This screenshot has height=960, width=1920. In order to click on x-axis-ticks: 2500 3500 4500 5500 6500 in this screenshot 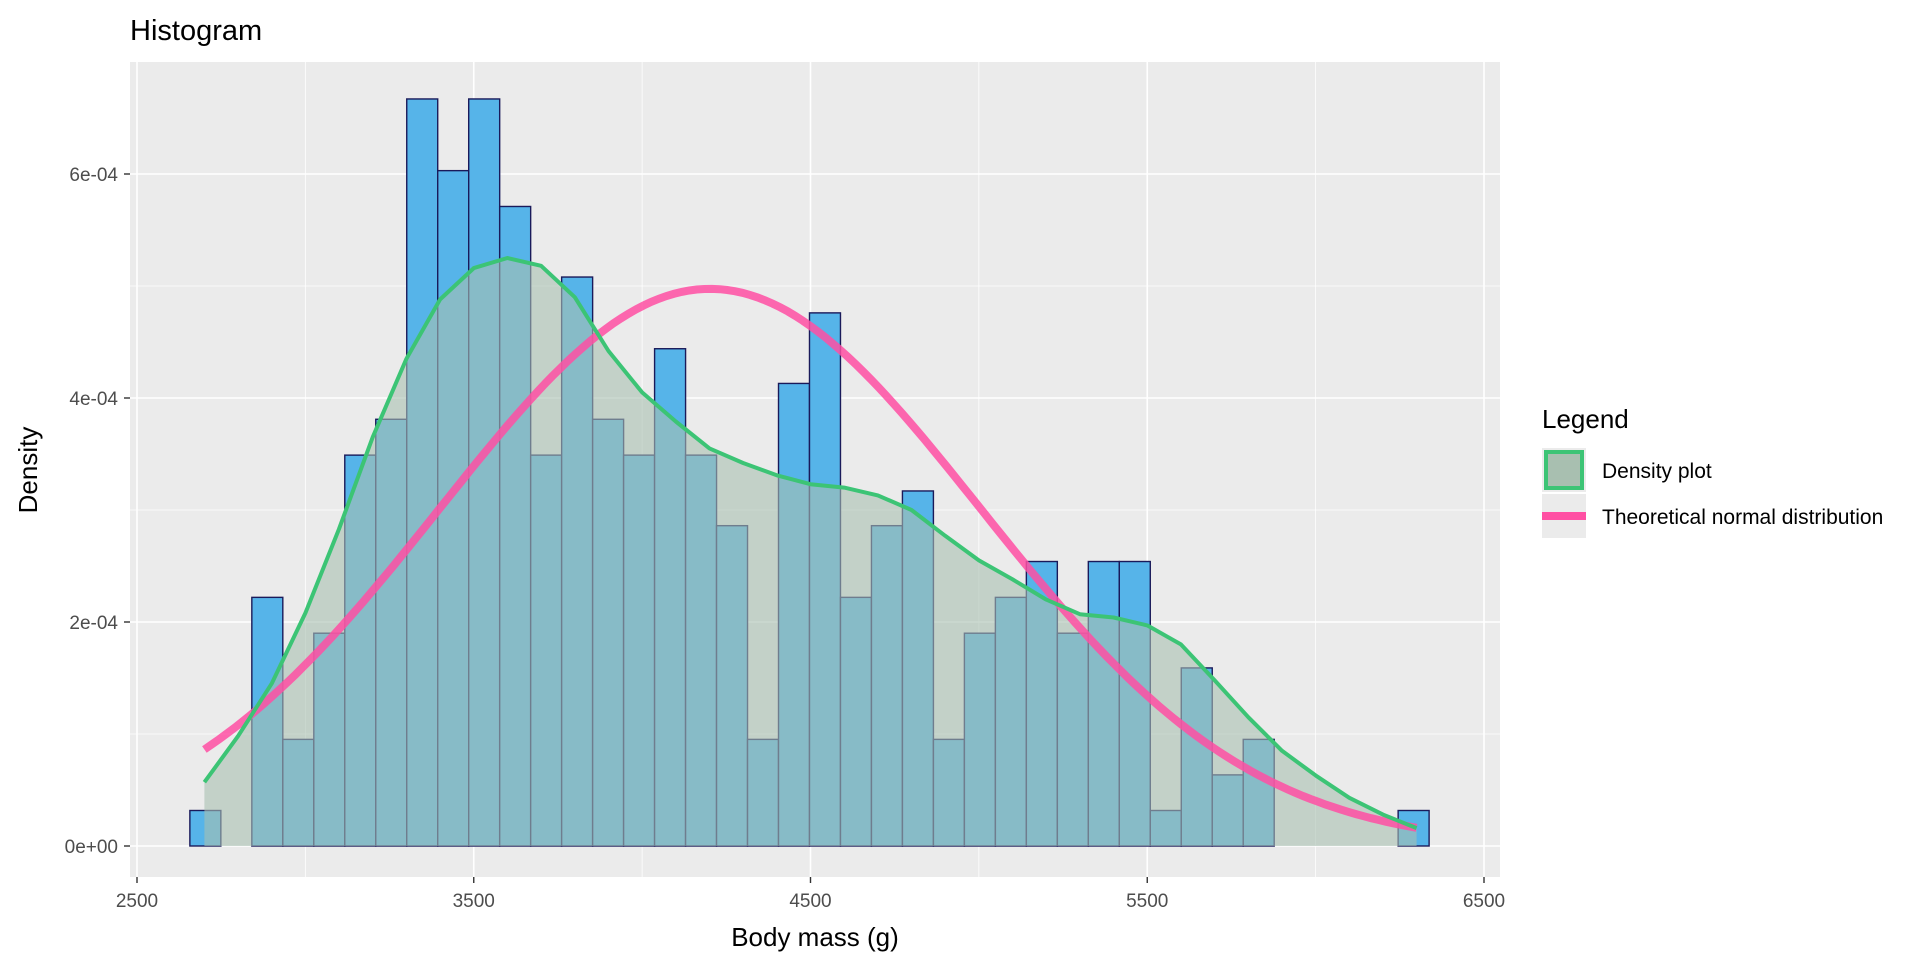, I will do `click(810, 894)`.